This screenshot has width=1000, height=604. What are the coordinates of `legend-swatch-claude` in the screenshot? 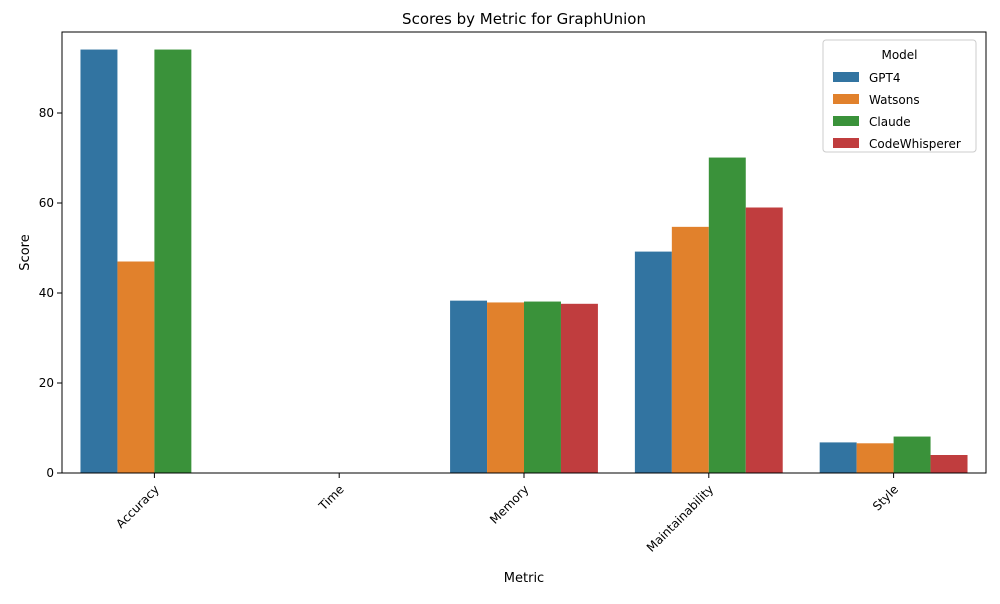 It's located at (846, 121).